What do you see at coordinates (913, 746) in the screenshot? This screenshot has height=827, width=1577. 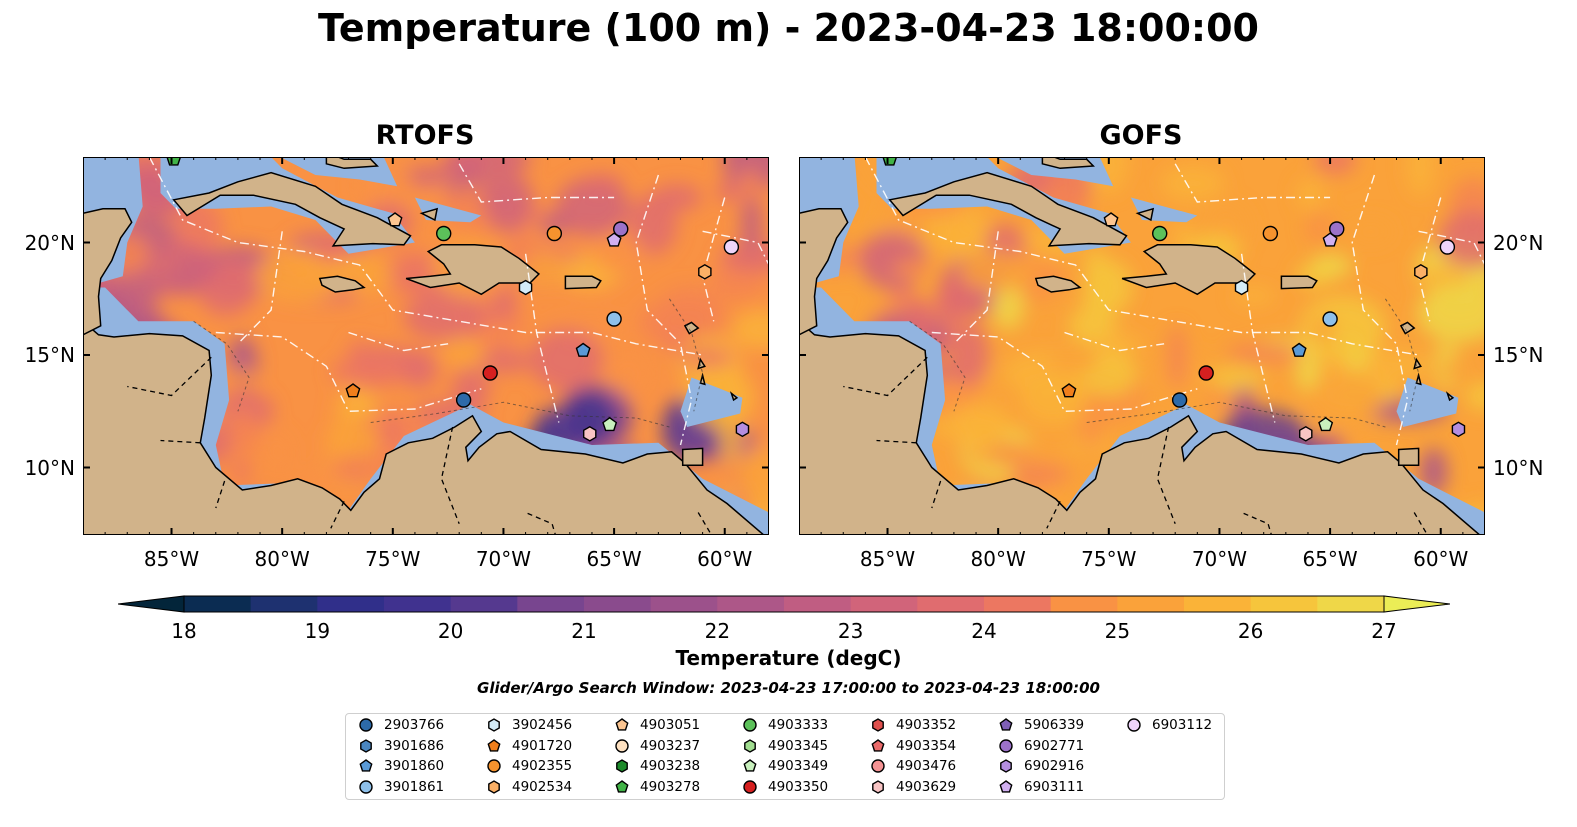 I see `legend-item-4903354: 4903354` at bounding box center [913, 746].